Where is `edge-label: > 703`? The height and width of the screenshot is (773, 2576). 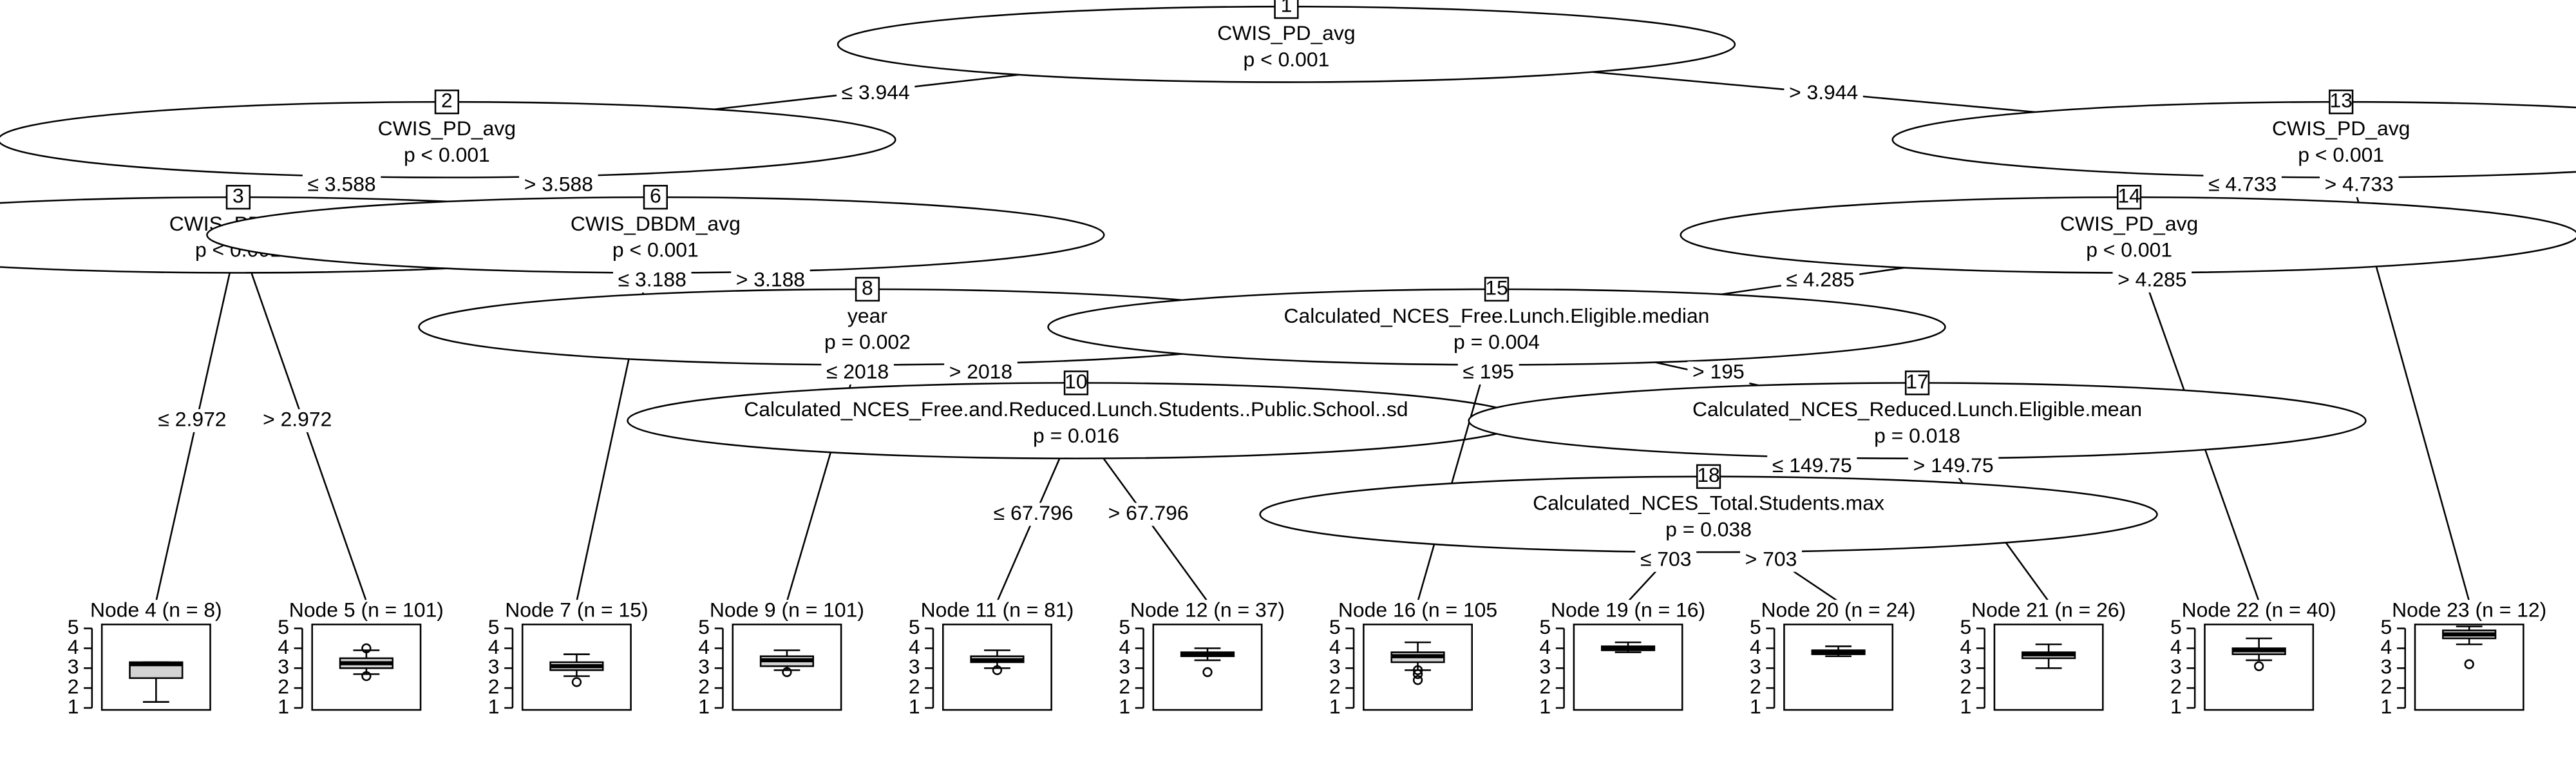
edge-label: > 703 is located at coordinates (1771, 558).